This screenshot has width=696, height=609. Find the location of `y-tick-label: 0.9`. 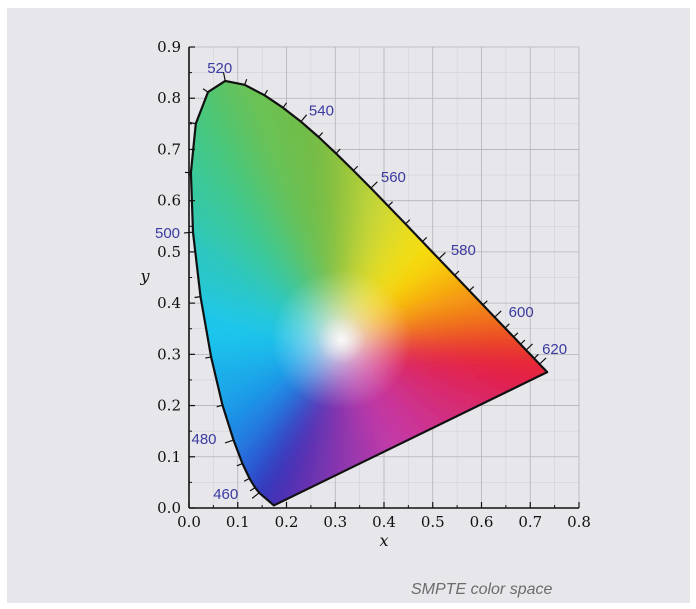

y-tick-label: 0.9 is located at coordinates (169, 47).